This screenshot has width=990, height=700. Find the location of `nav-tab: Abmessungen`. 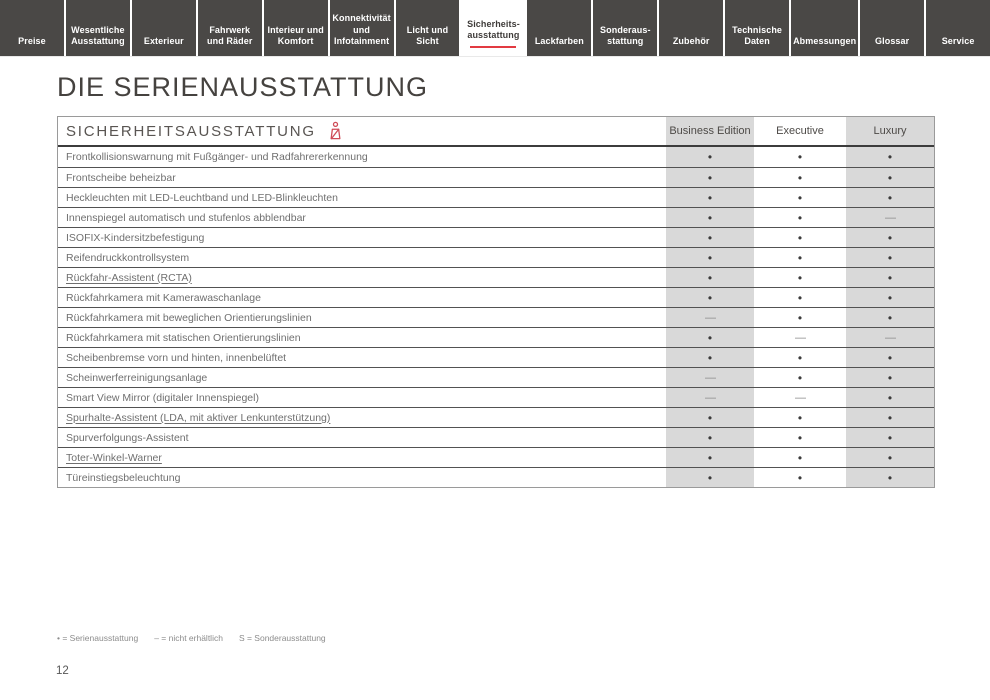

nav-tab: Abmessungen is located at coordinates (825, 28).